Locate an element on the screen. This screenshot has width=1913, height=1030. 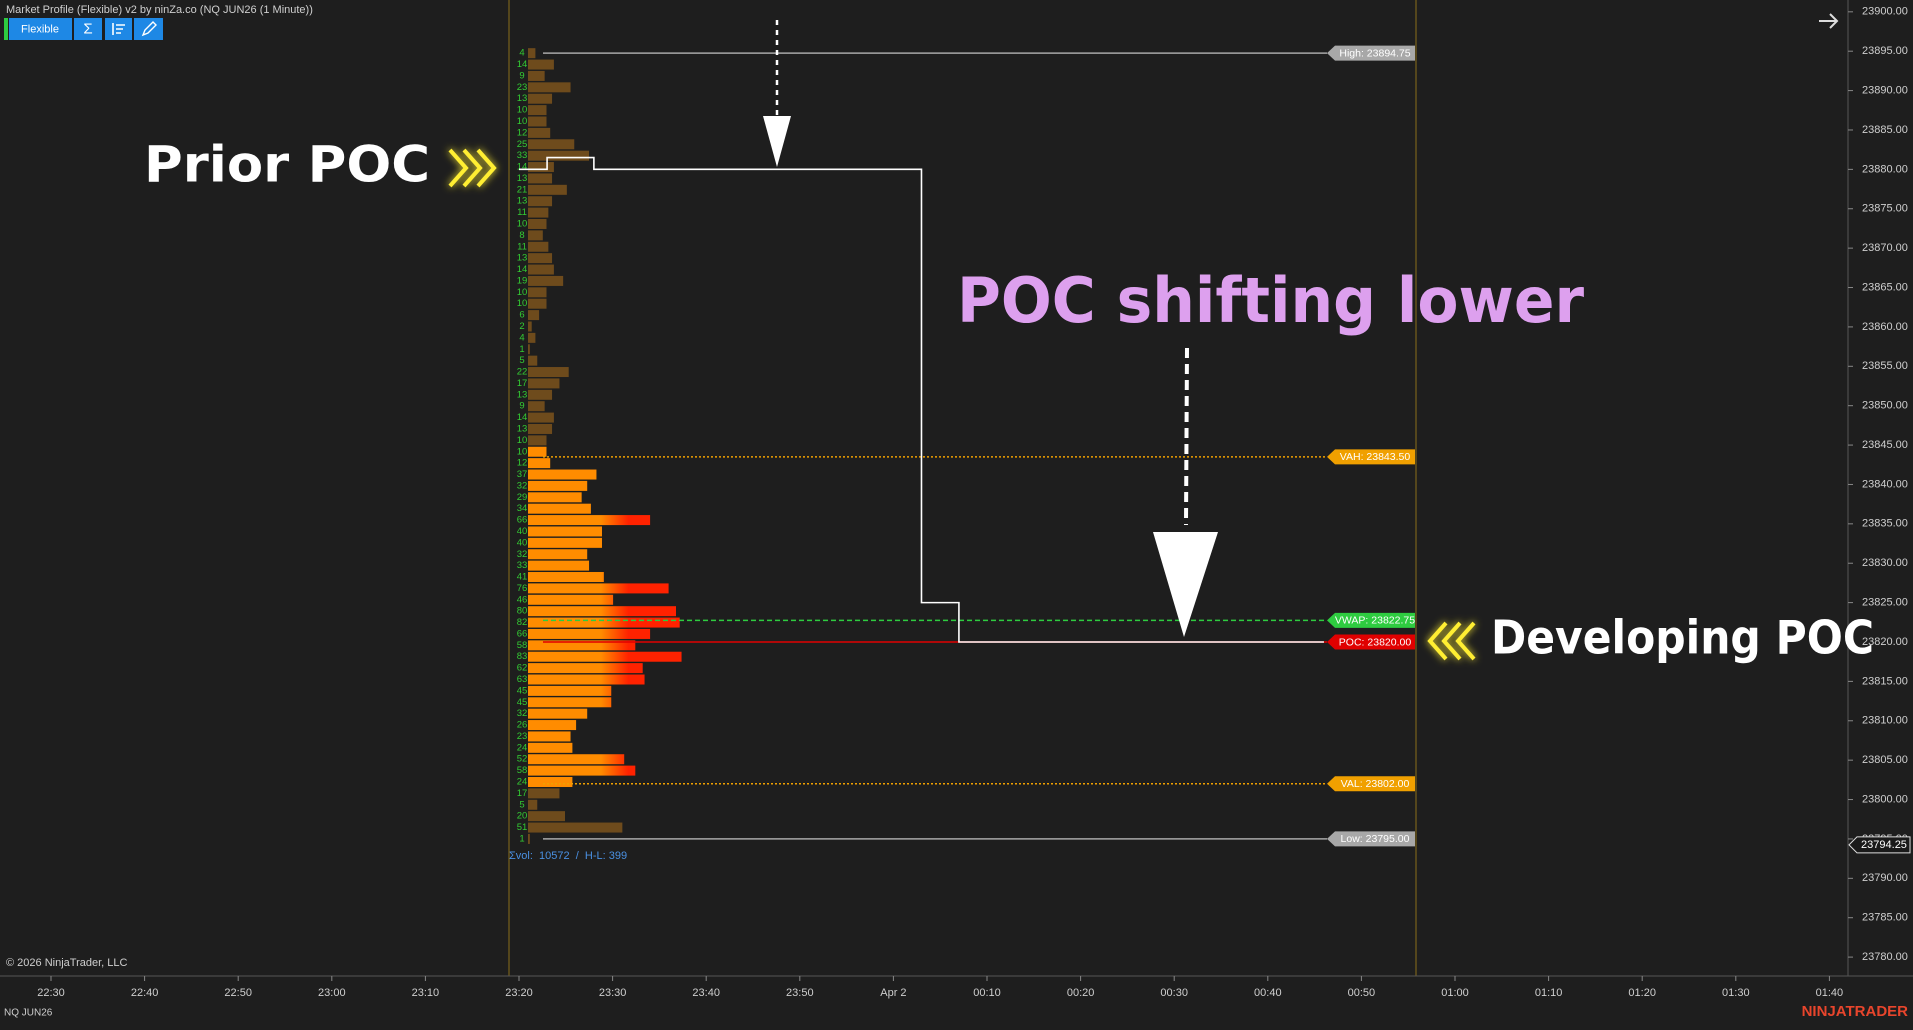
level-tag-label: VAH: 23843.50 is located at coordinates (1375, 457).